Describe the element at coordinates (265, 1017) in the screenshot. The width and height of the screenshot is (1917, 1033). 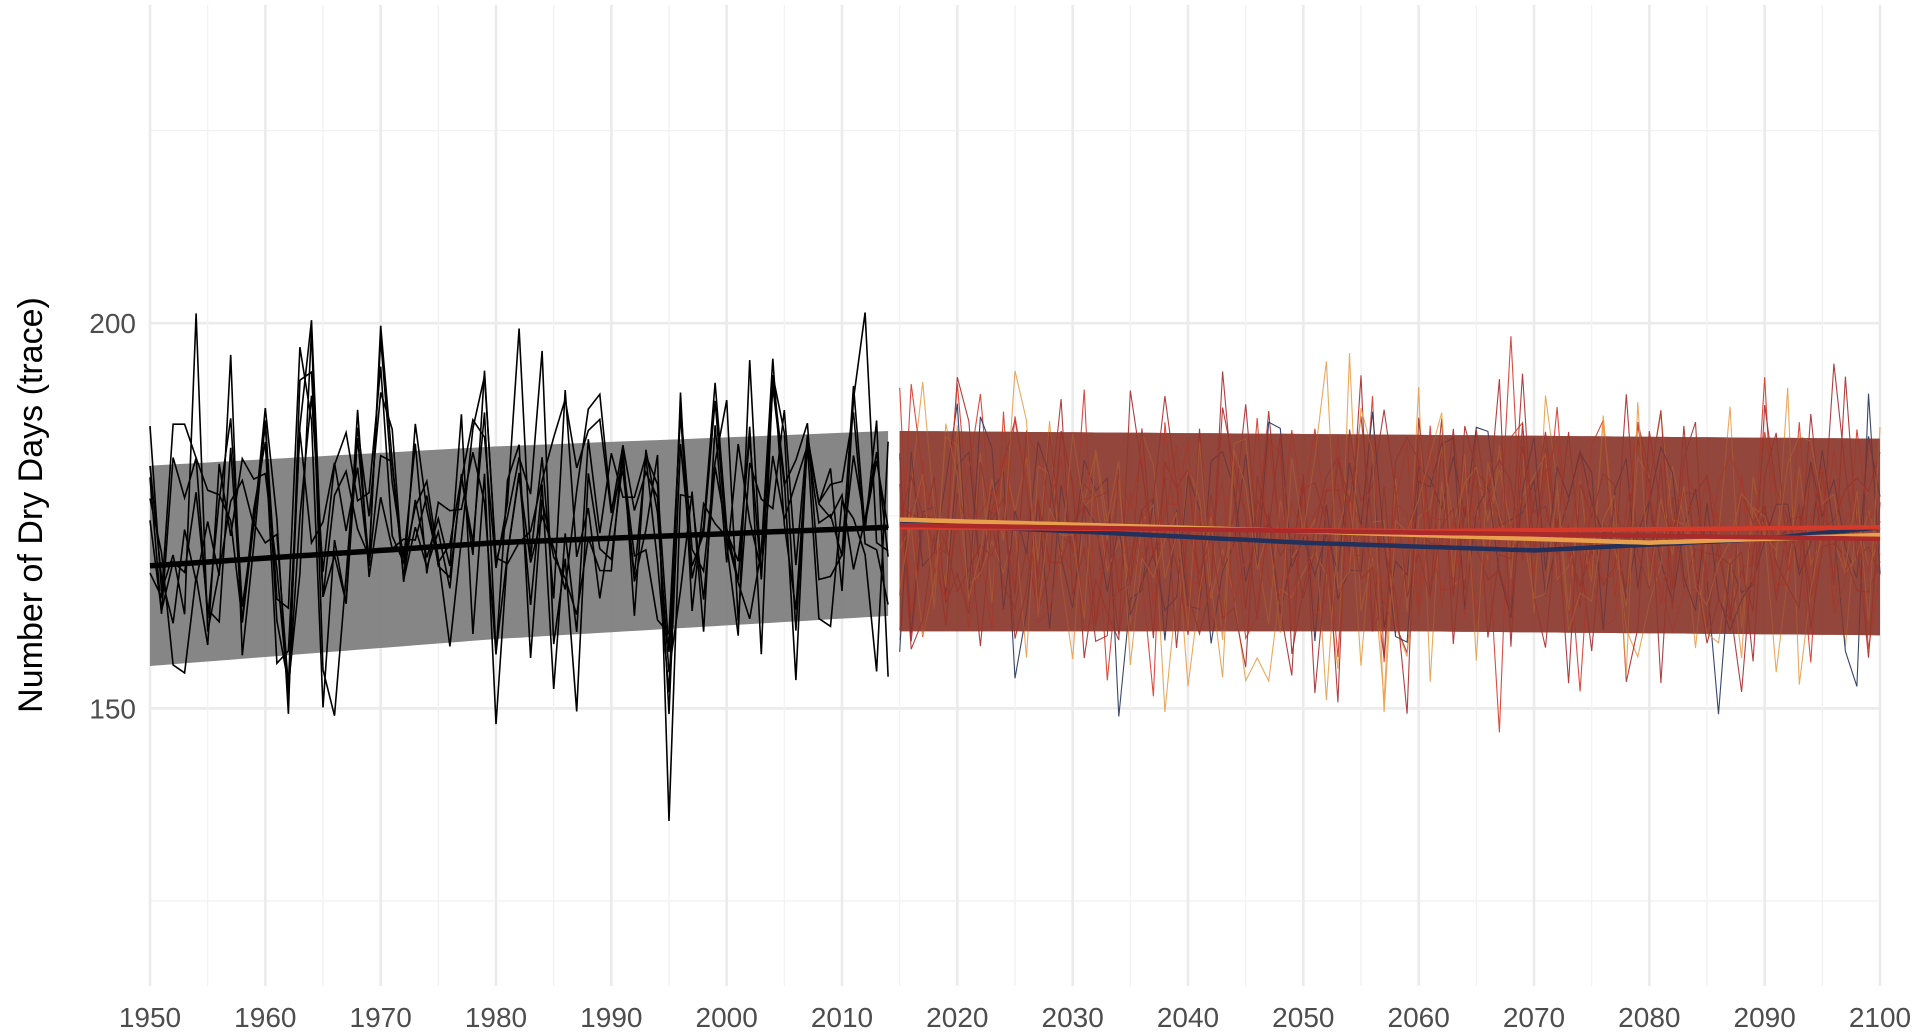
I see `x-tick-label: 1960` at that location.